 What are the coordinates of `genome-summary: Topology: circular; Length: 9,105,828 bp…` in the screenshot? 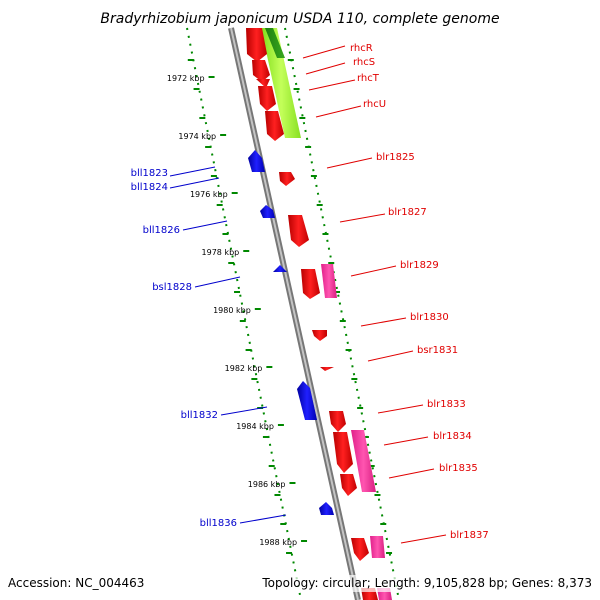 It's located at (426, 583).